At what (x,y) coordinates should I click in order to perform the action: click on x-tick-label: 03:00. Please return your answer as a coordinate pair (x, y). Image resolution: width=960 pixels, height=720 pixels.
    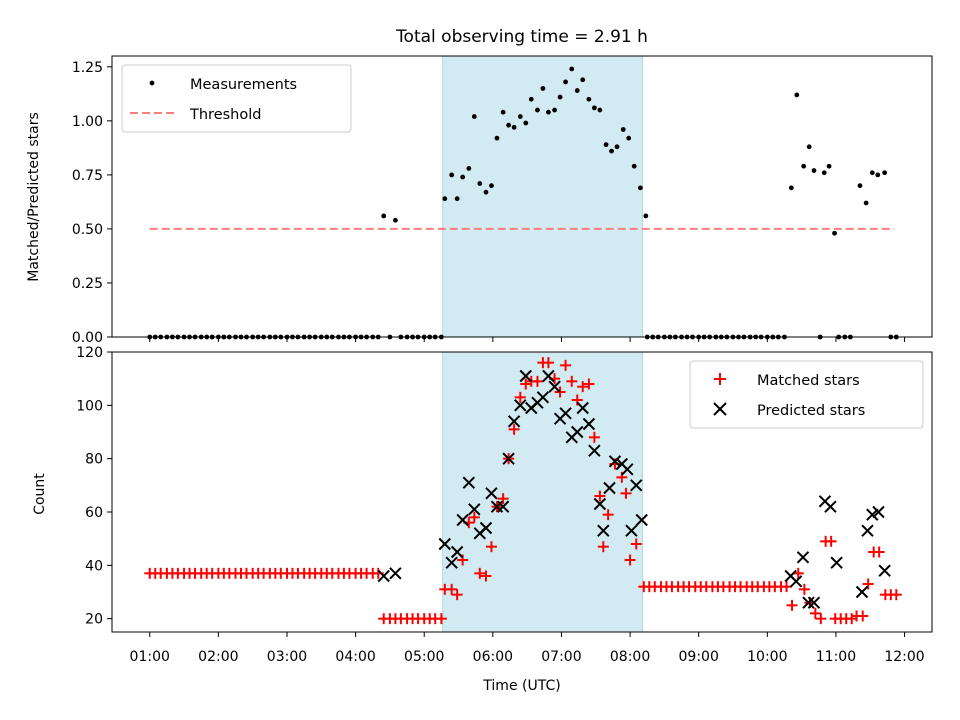
    Looking at the image, I should click on (287, 657).